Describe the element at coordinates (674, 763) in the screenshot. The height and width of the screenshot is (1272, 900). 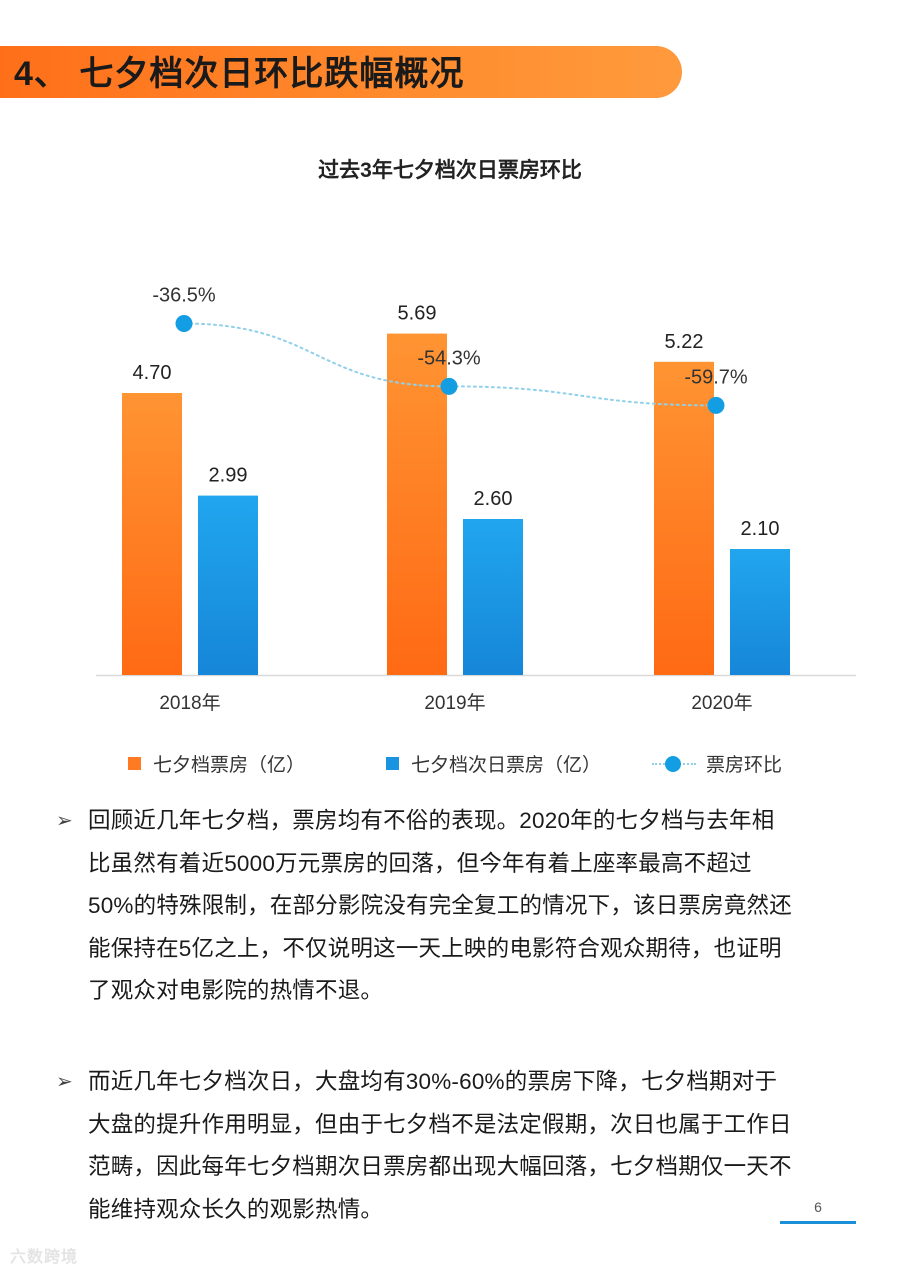
I see `legend-line-marker` at that location.